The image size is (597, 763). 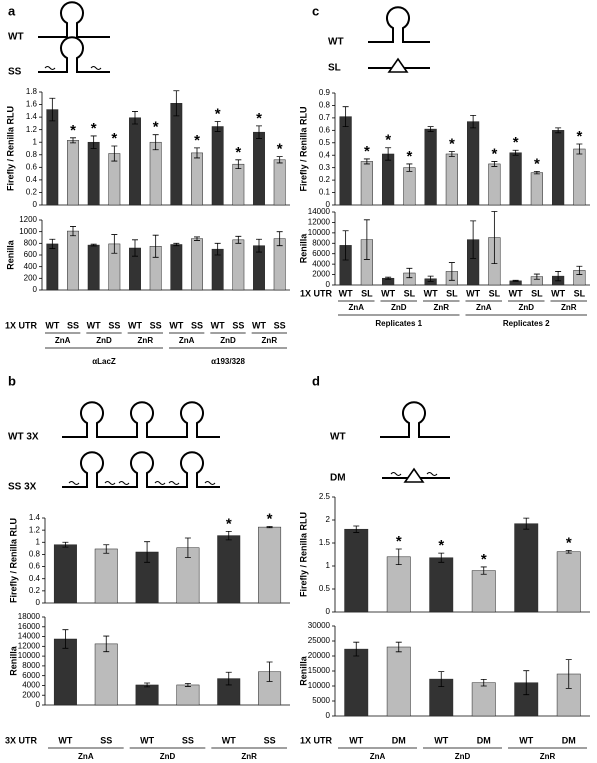 What do you see at coordinates (35, 529) in the screenshot?
I see `y-tick-label: 1.2` at bounding box center [35, 529].